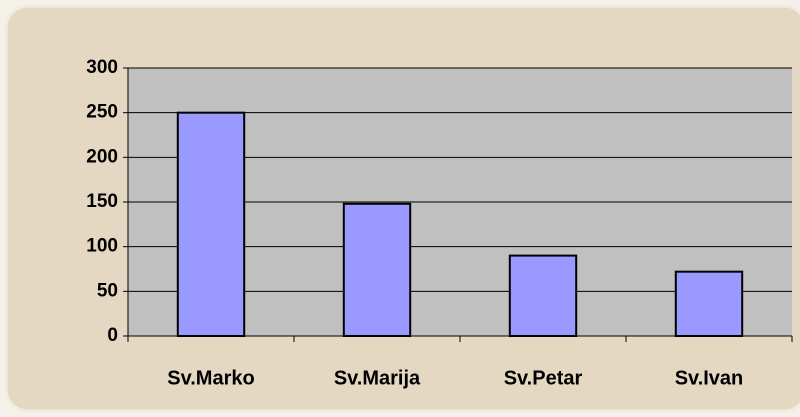 The image size is (800, 417). Describe the element at coordinates (210, 378) in the screenshot. I see `x-tick-label: Sv.Marko` at that location.